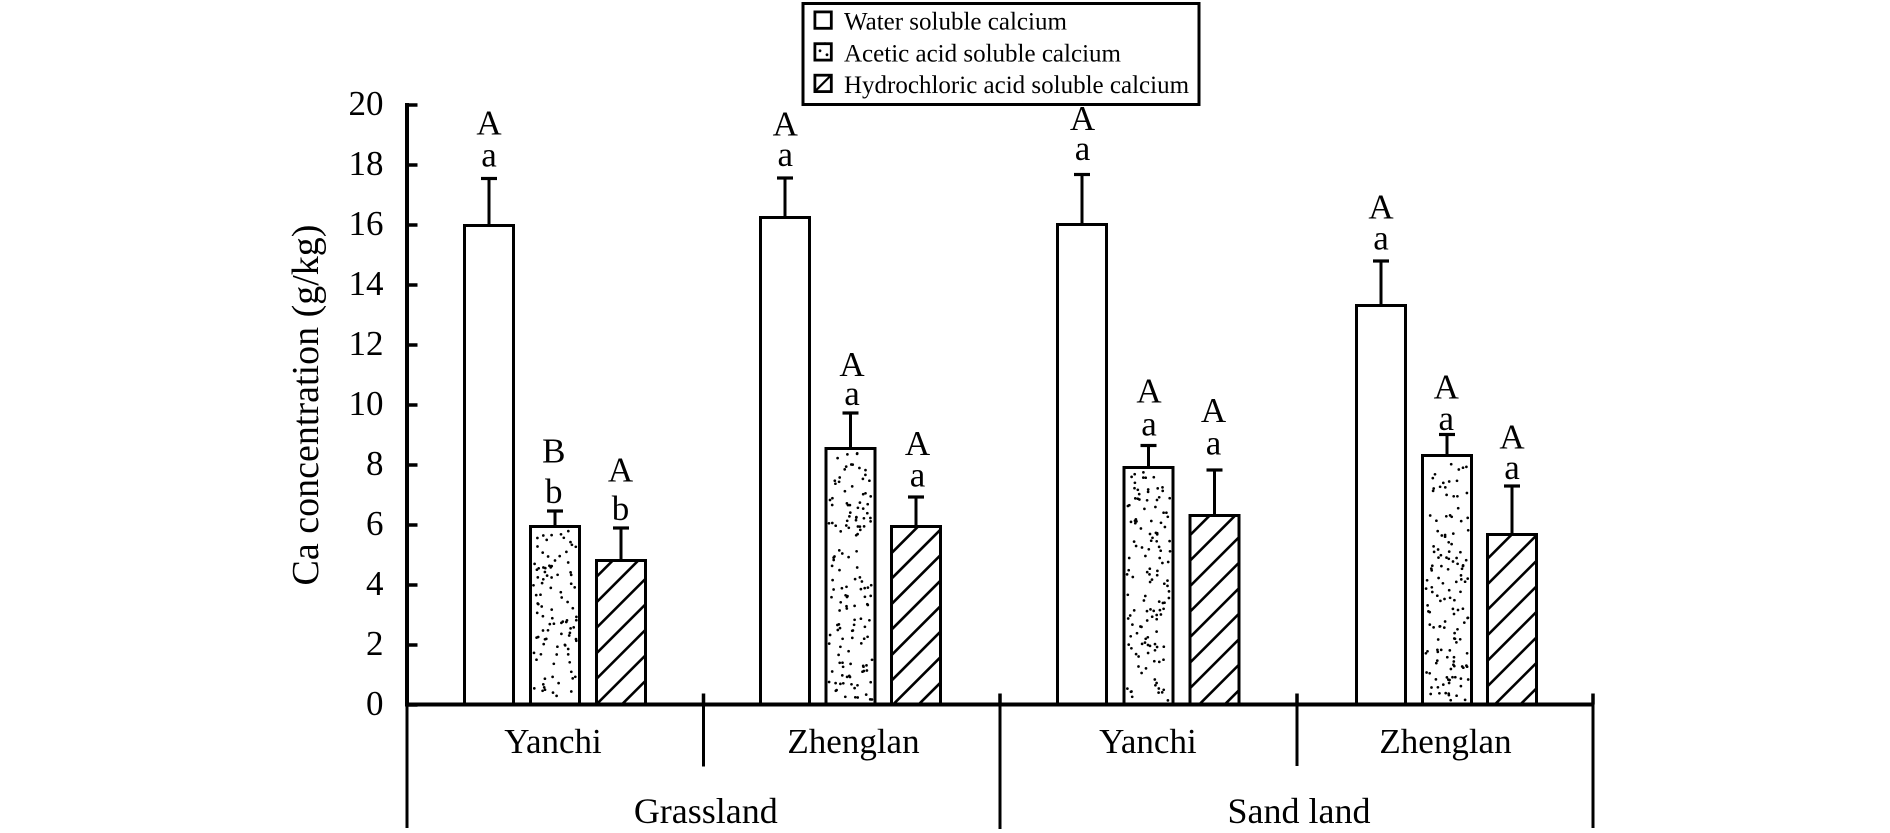 The width and height of the screenshot is (1890, 833). What do you see at coordinates (706, 811) in the screenshot?
I see `svg-text: Grassland` at bounding box center [706, 811].